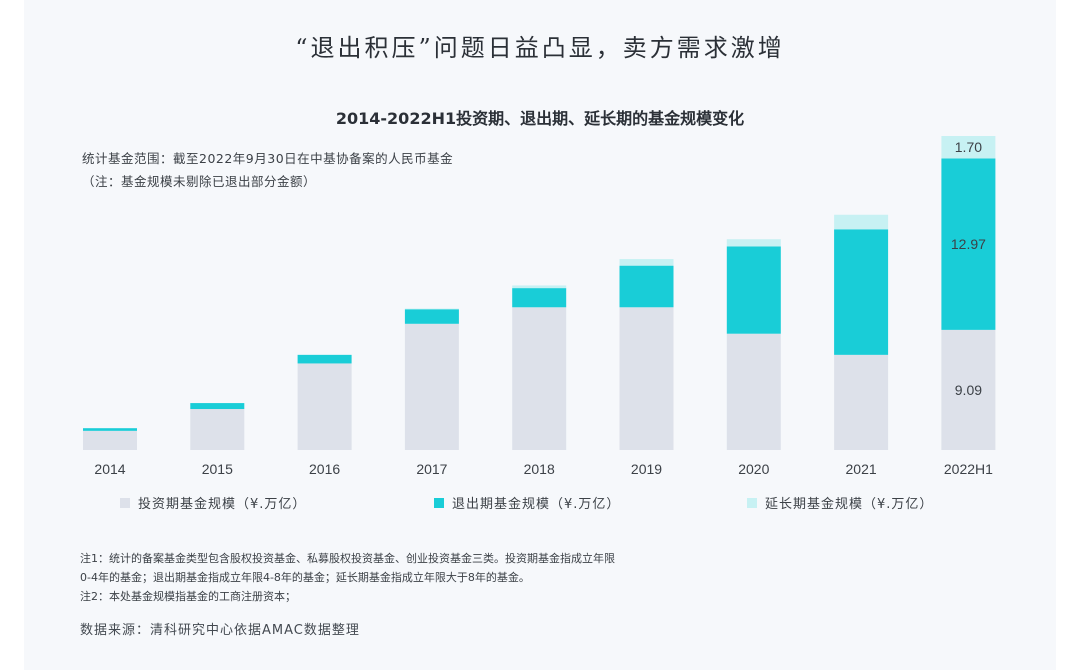 The height and width of the screenshot is (670, 1080). Describe the element at coordinates (849, 504) in the screenshot. I see `legend-label-extension: 延长期基金规模（¥.万亿）` at that location.